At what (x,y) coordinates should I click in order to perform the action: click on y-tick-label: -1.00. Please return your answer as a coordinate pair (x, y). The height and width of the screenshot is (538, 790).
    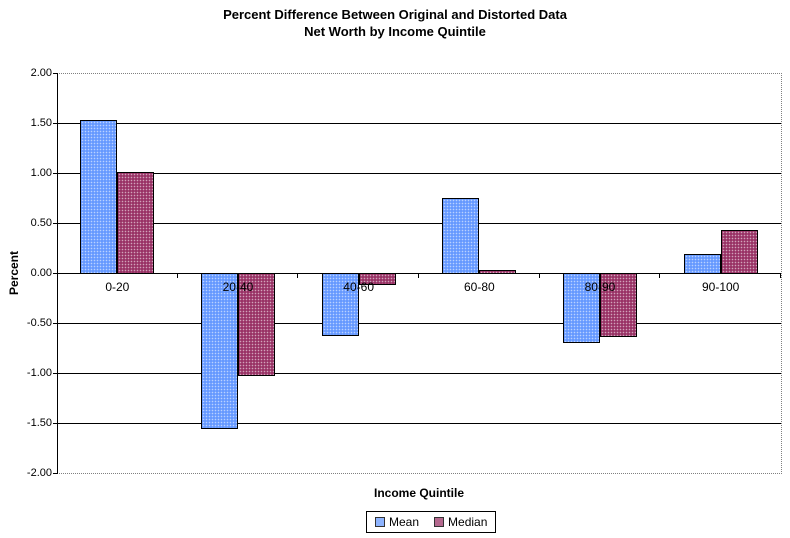
    Looking at the image, I should click on (39, 373).